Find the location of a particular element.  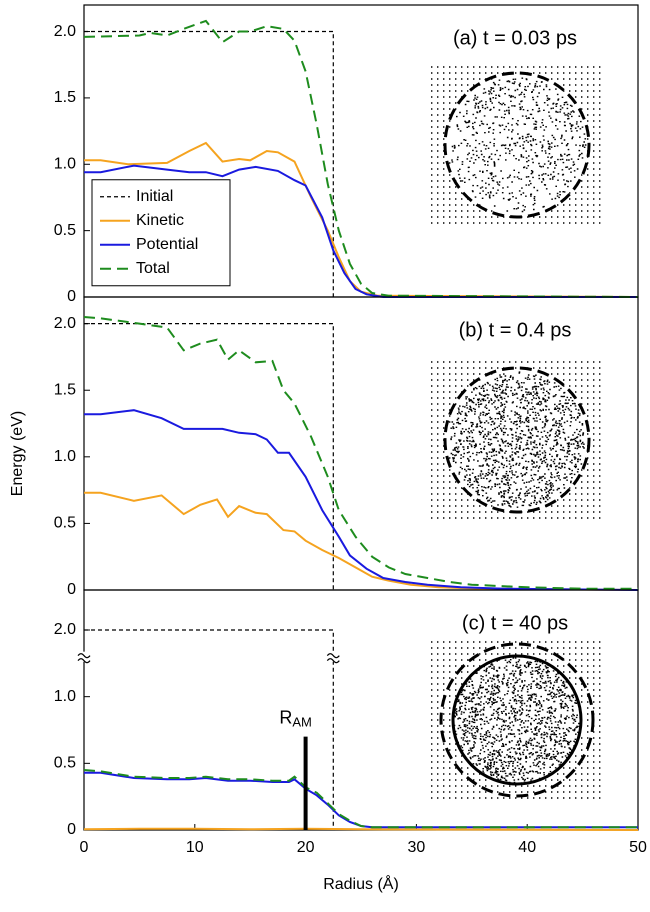

annotation-label: RAM is located at coordinates (295, 718).